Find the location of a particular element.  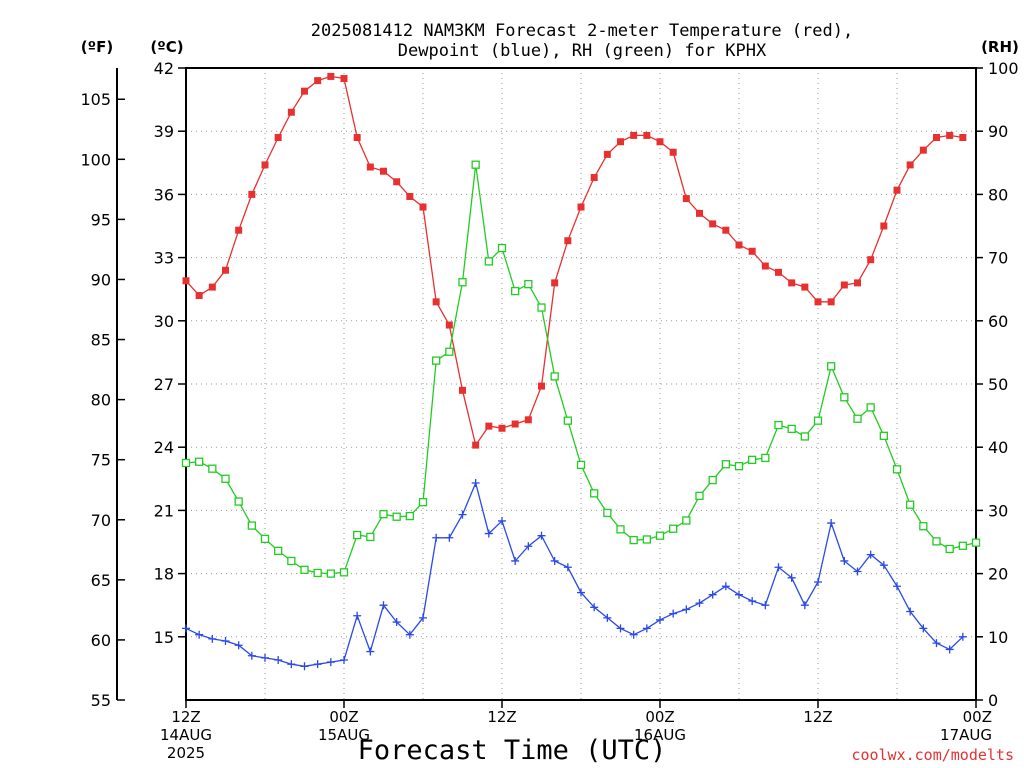

celsius-tick-label: 30 is located at coordinates (164, 321).